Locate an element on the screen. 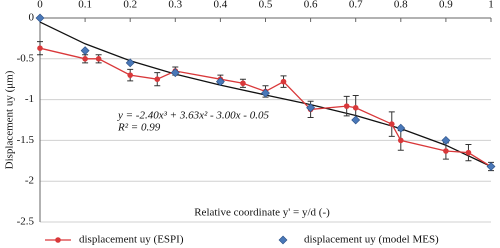 This screenshot has height=248, width=500. r-squared: R² = 0.99 is located at coordinates (139, 128).